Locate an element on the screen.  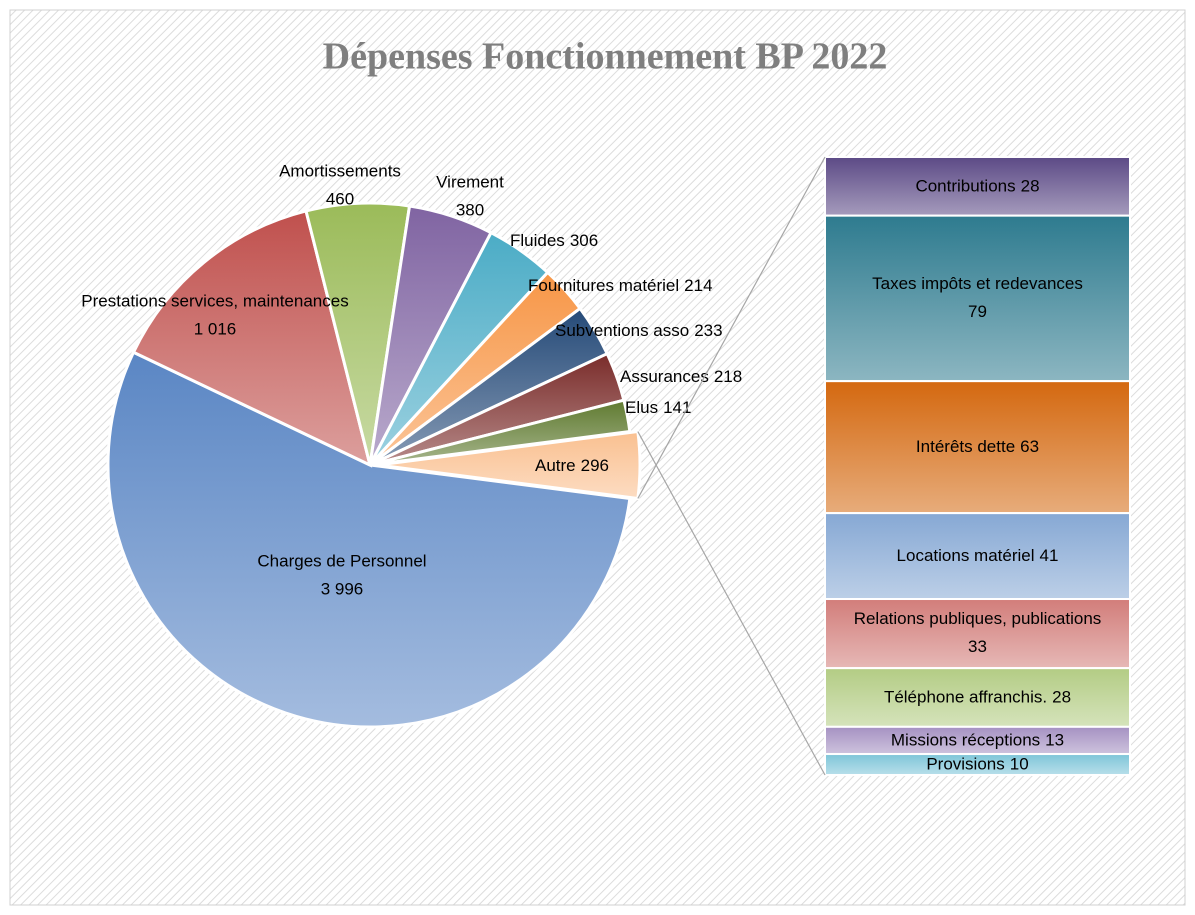
slice-value: 1 016 is located at coordinates (215, 328).